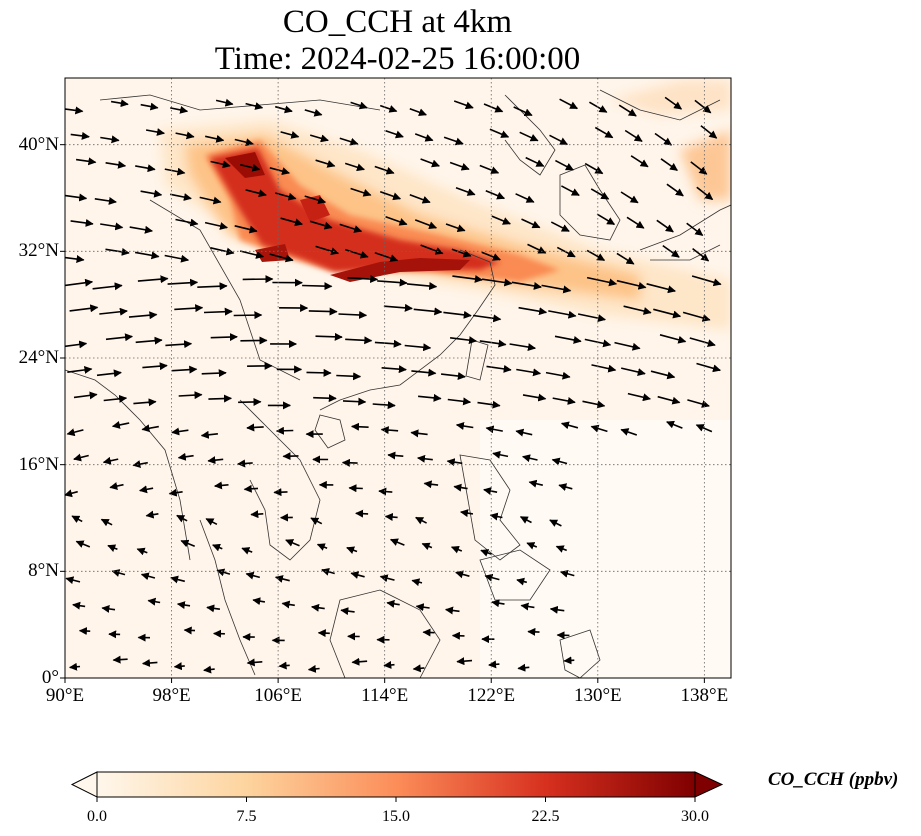 The height and width of the screenshot is (836, 921). I want to click on colorbar-tick-label: 30.0, so click(695, 816).